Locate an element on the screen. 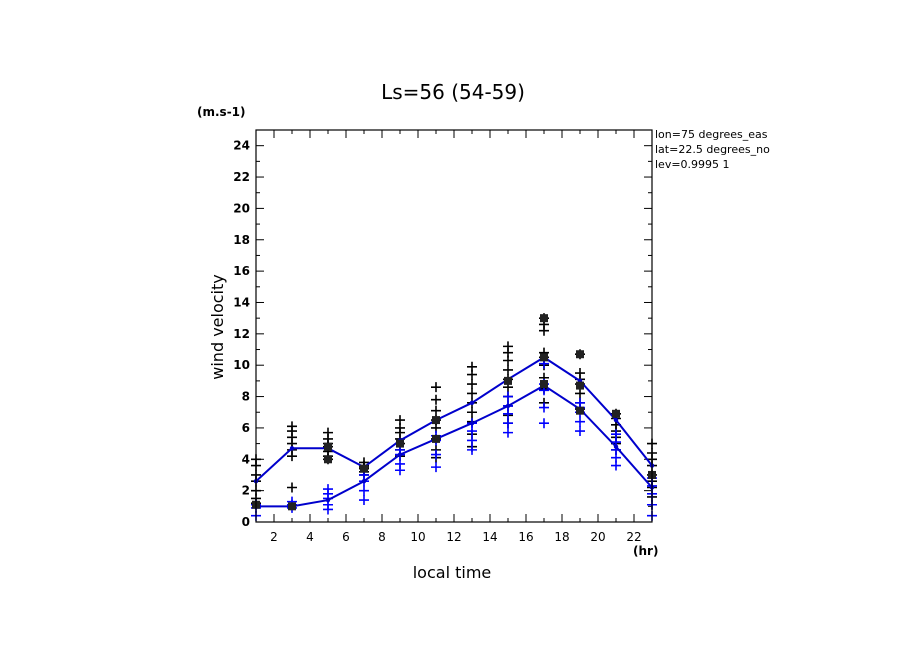  y-tick-label: 8 is located at coordinates (246, 397).